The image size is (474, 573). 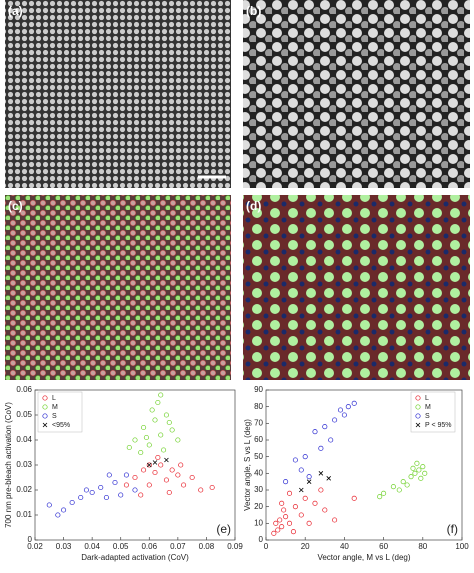 I want to click on x-tick-label: 20, so click(x=305, y=546).